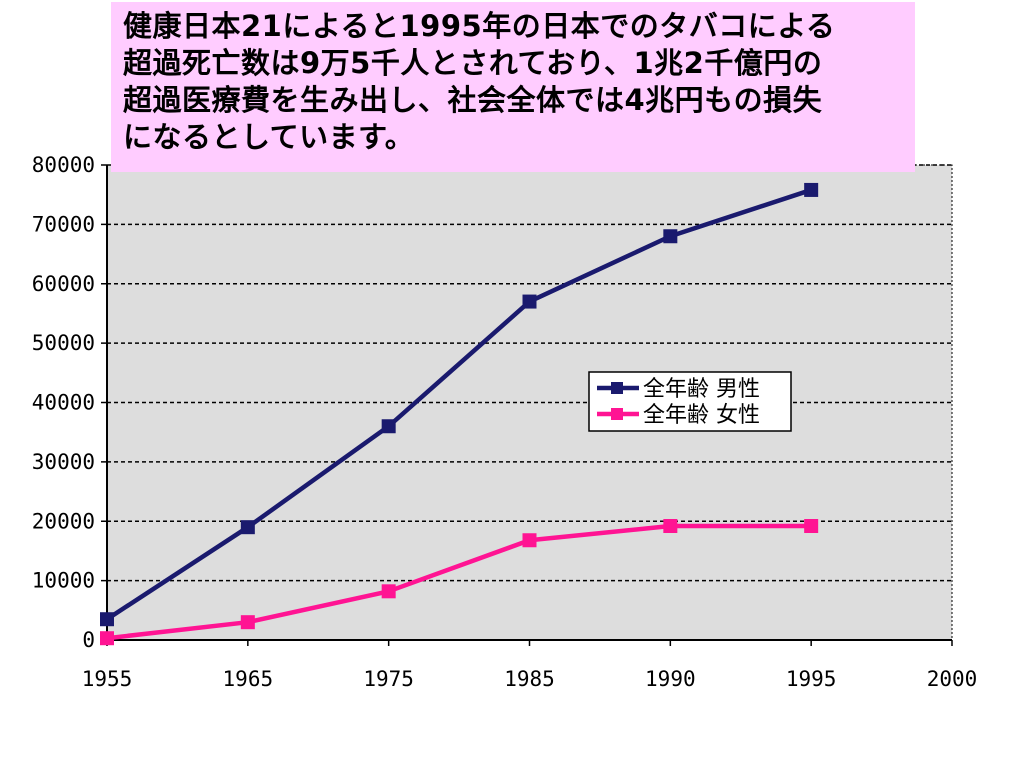 The height and width of the screenshot is (768, 1024). Describe the element at coordinates (388, 679) in the screenshot. I see `x-tick-label: 1975` at that location.